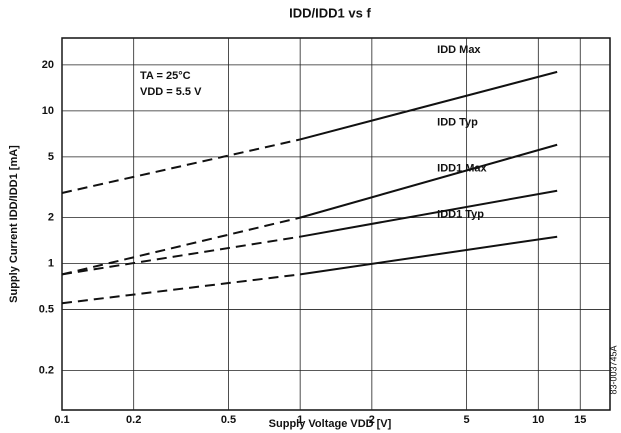 The width and height of the screenshot is (621, 433). Describe the element at coordinates (330, 12) in the screenshot. I see `chart-title: IDD/IDD1 vs f` at that location.